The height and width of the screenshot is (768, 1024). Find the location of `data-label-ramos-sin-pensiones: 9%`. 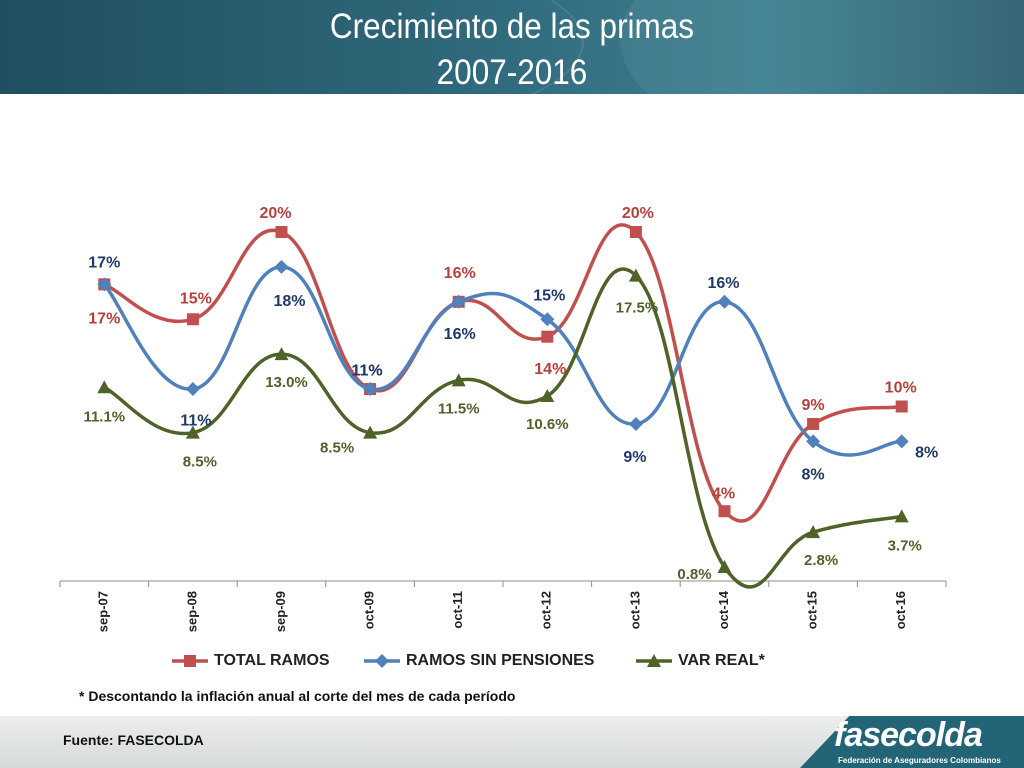

data-label-ramos-sin-pensiones: 9% is located at coordinates (634, 457).